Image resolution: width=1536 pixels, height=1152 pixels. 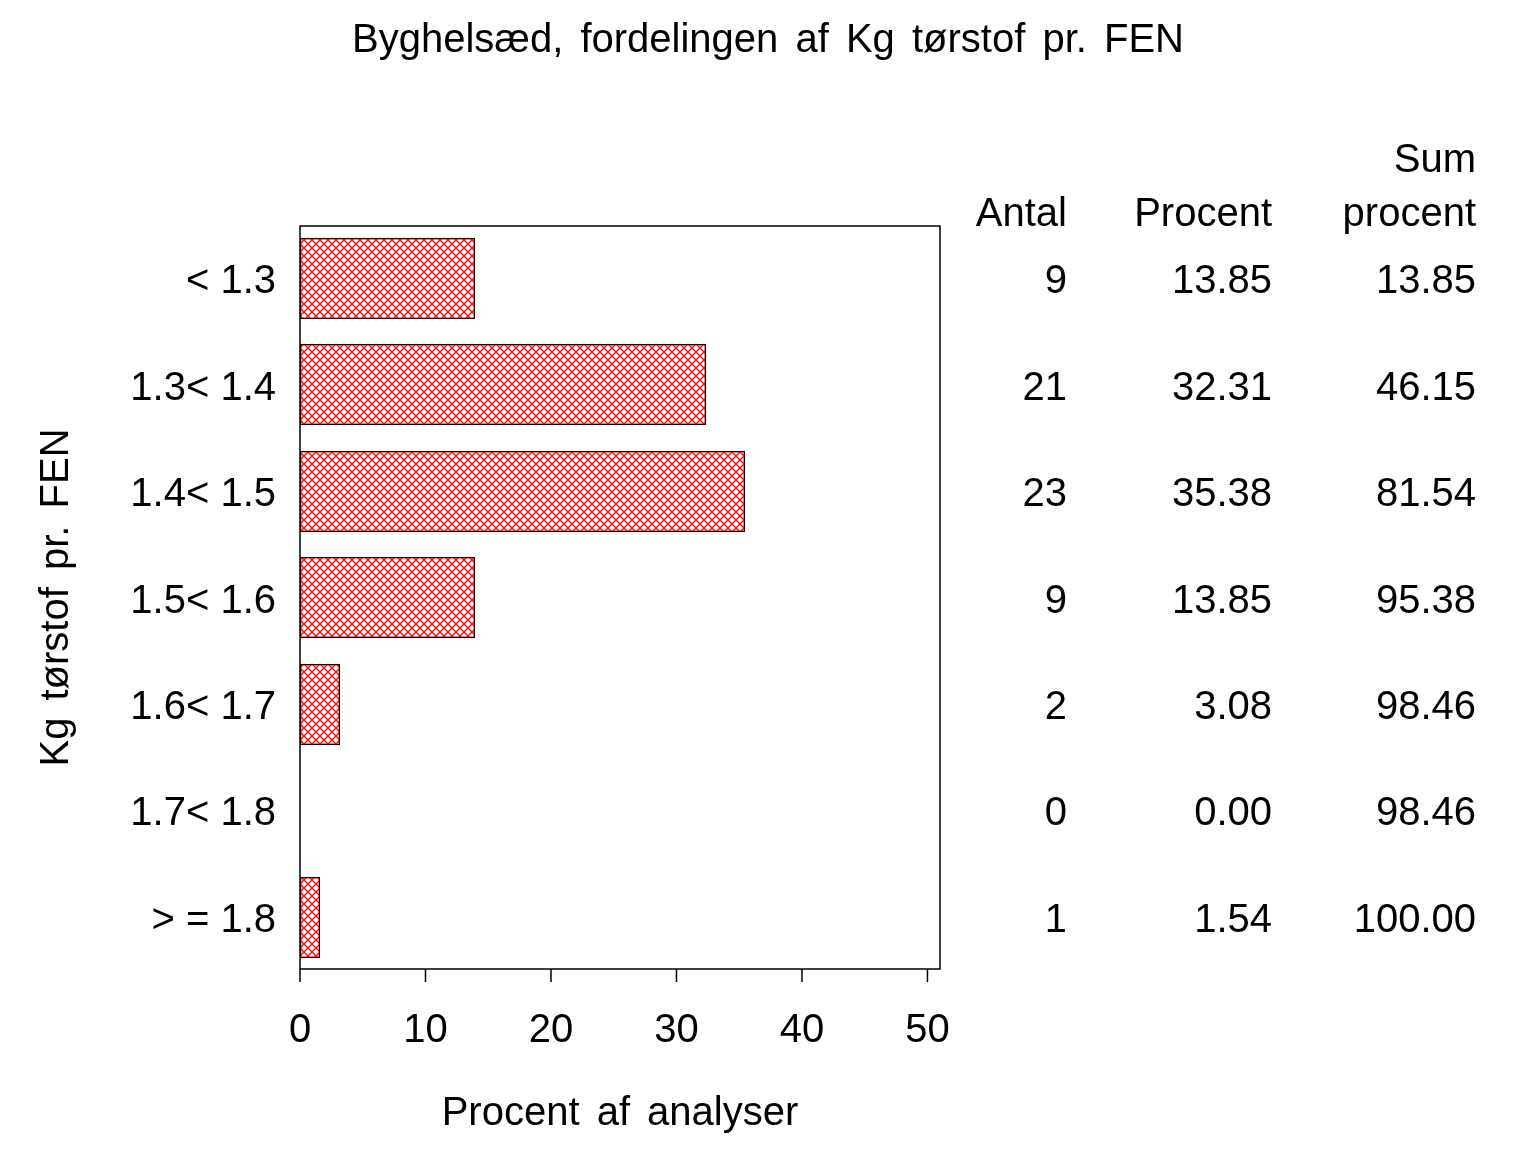 I want to click on x-tick-label: 40, so click(x=802, y=1028).